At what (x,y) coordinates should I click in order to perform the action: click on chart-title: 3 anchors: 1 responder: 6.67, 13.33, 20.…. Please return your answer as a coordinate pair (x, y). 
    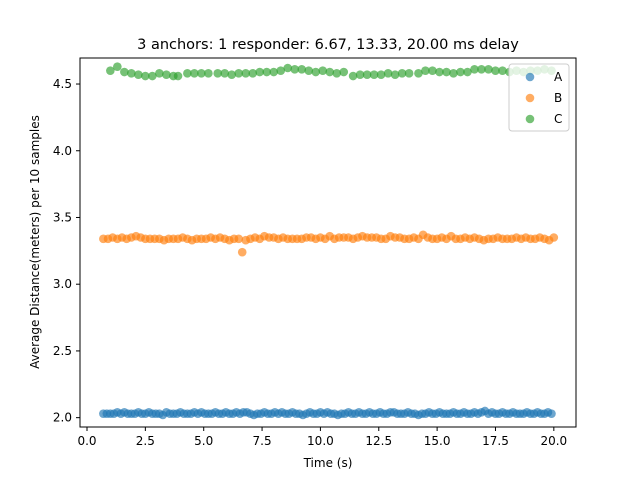
    Looking at the image, I should click on (328, 45).